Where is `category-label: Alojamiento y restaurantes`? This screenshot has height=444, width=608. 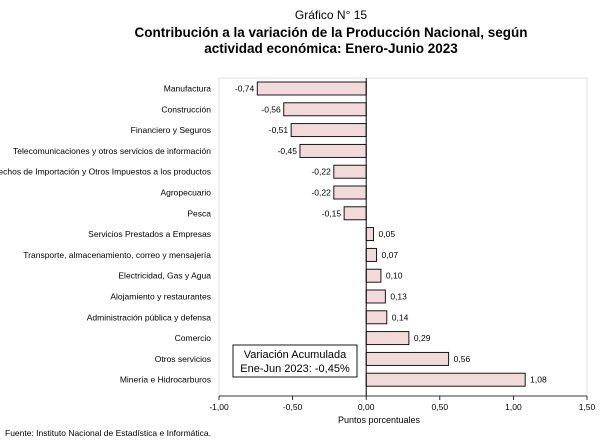
category-label: Alojamiento y restaurantes is located at coordinates (160, 297).